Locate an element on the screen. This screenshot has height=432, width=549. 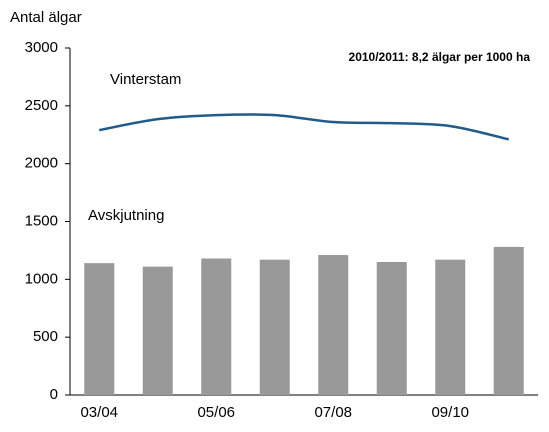
annotation: Vinterstam is located at coordinates (145, 79).